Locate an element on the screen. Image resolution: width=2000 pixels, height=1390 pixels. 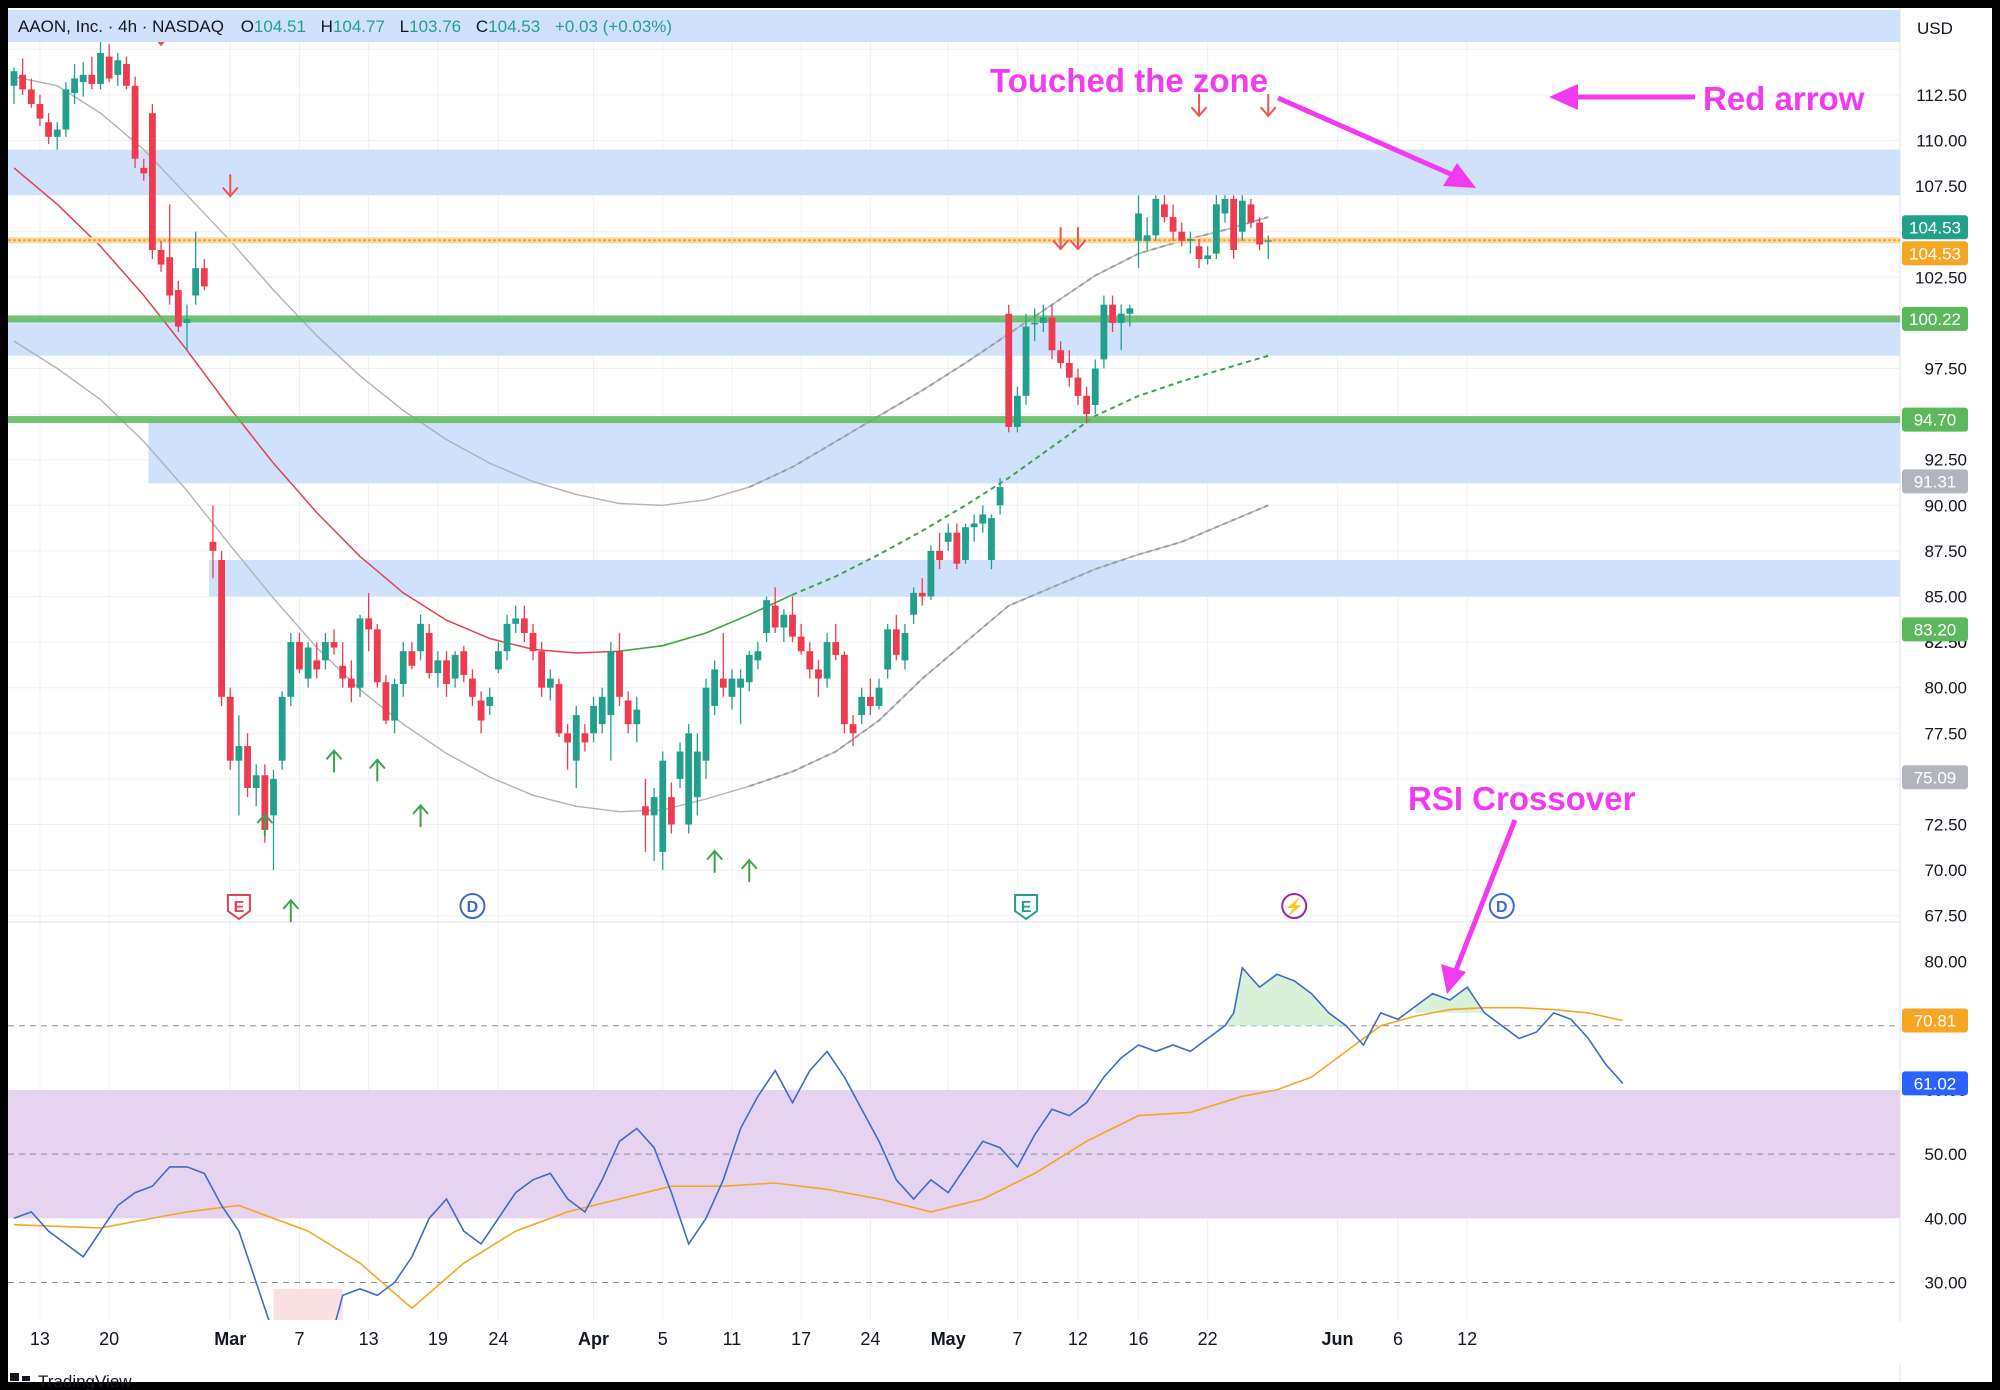
rsi-tag-0-bg is located at coordinates (1935, 1020).